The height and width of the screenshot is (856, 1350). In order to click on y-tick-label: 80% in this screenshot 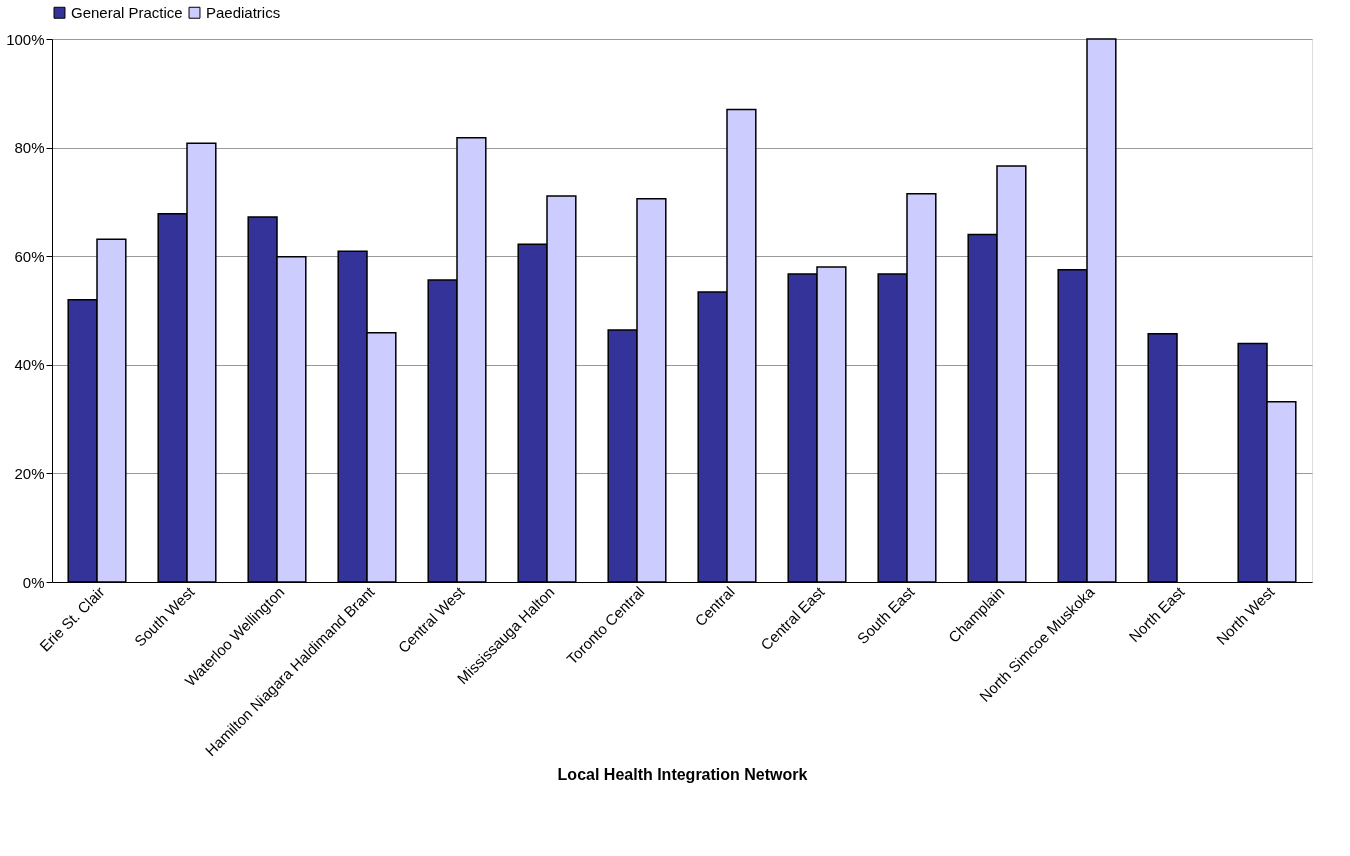, I will do `click(29, 148)`.